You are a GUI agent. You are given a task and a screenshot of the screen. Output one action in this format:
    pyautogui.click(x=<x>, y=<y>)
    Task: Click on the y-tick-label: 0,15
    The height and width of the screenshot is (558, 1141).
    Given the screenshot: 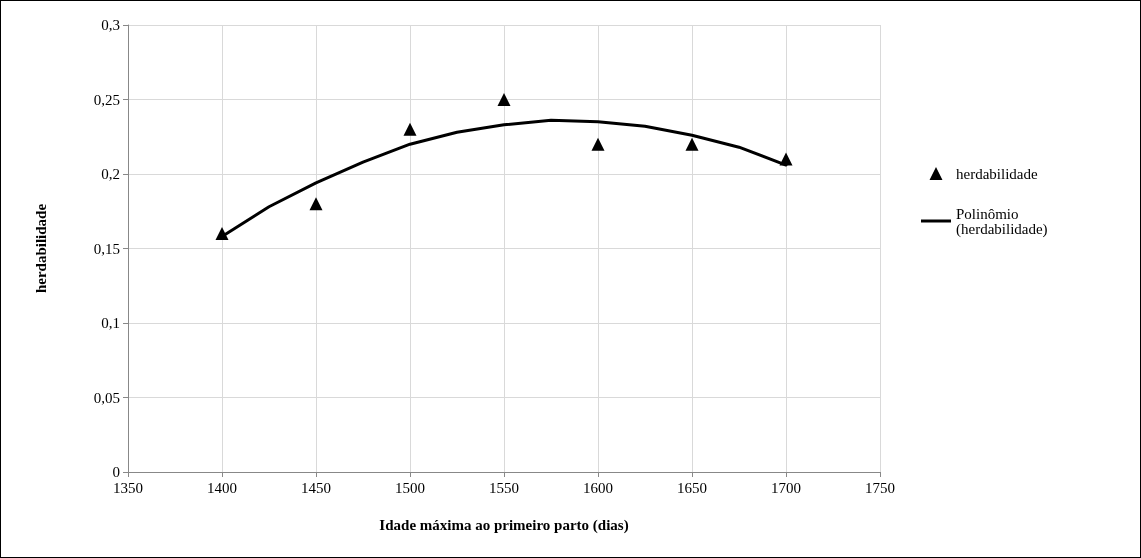 What is the action you would take?
    pyautogui.click(x=106, y=248)
    